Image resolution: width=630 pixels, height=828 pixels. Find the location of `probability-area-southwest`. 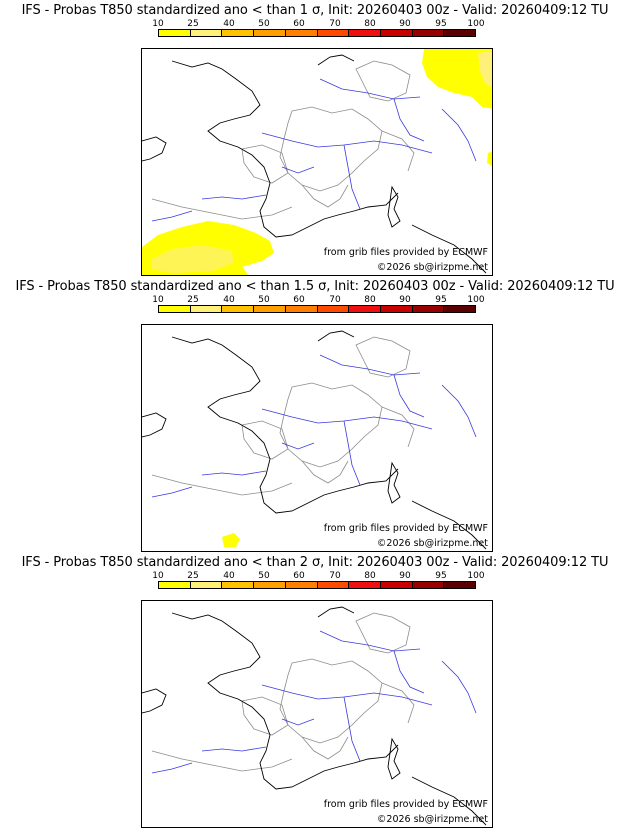

probability-area-southwest is located at coordinates (231, 540).